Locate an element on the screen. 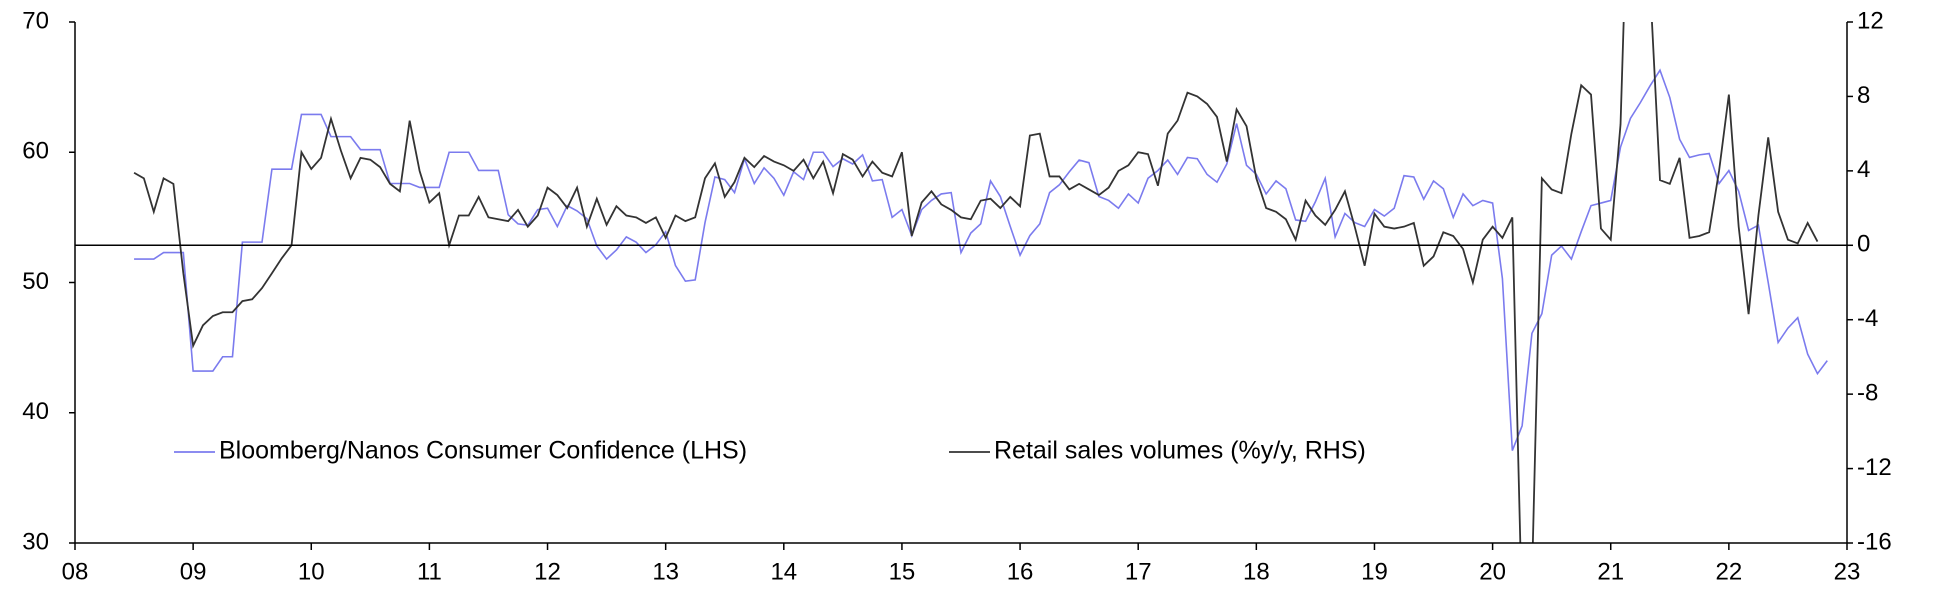  x-tick-label: 17 is located at coordinates (1138, 571).